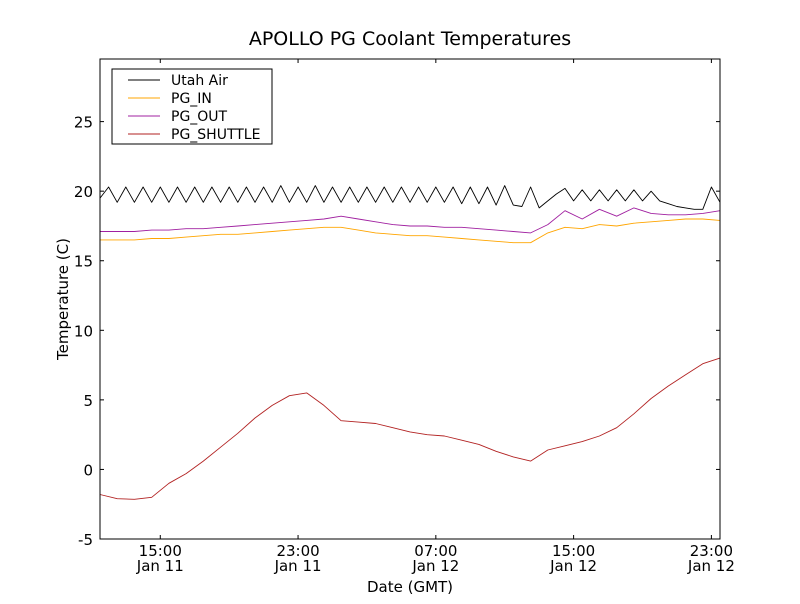 Image resolution: width=800 pixels, height=604 pixels. I want to click on legend-box, so click(192, 106).